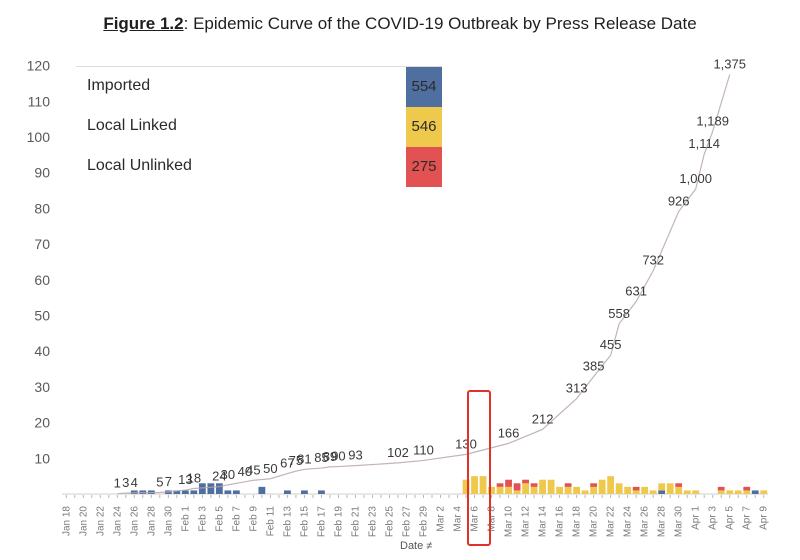 This screenshot has width=800, height=560. I want to click on x-tick-label: Feb 21, so click(355, 522).